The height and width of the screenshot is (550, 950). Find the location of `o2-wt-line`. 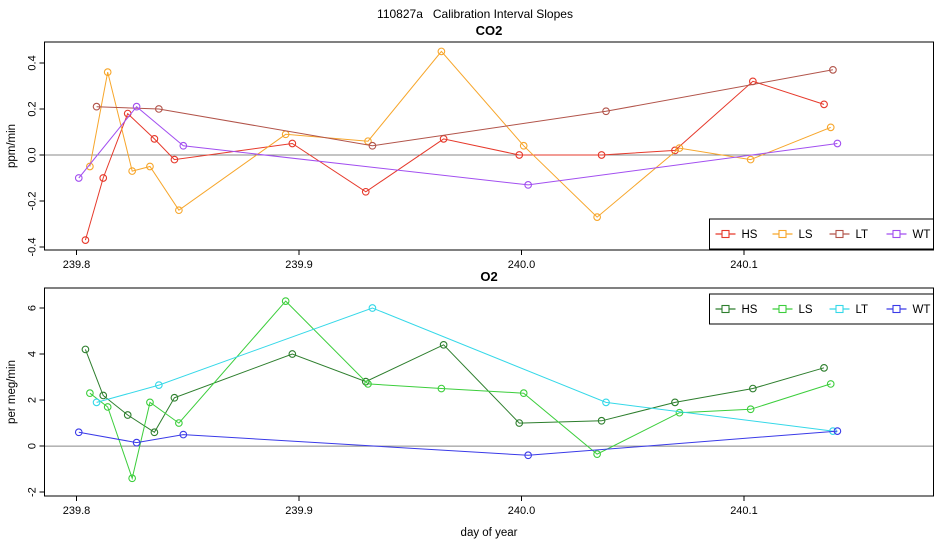

o2-wt-line is located at coordinates (458, 443).